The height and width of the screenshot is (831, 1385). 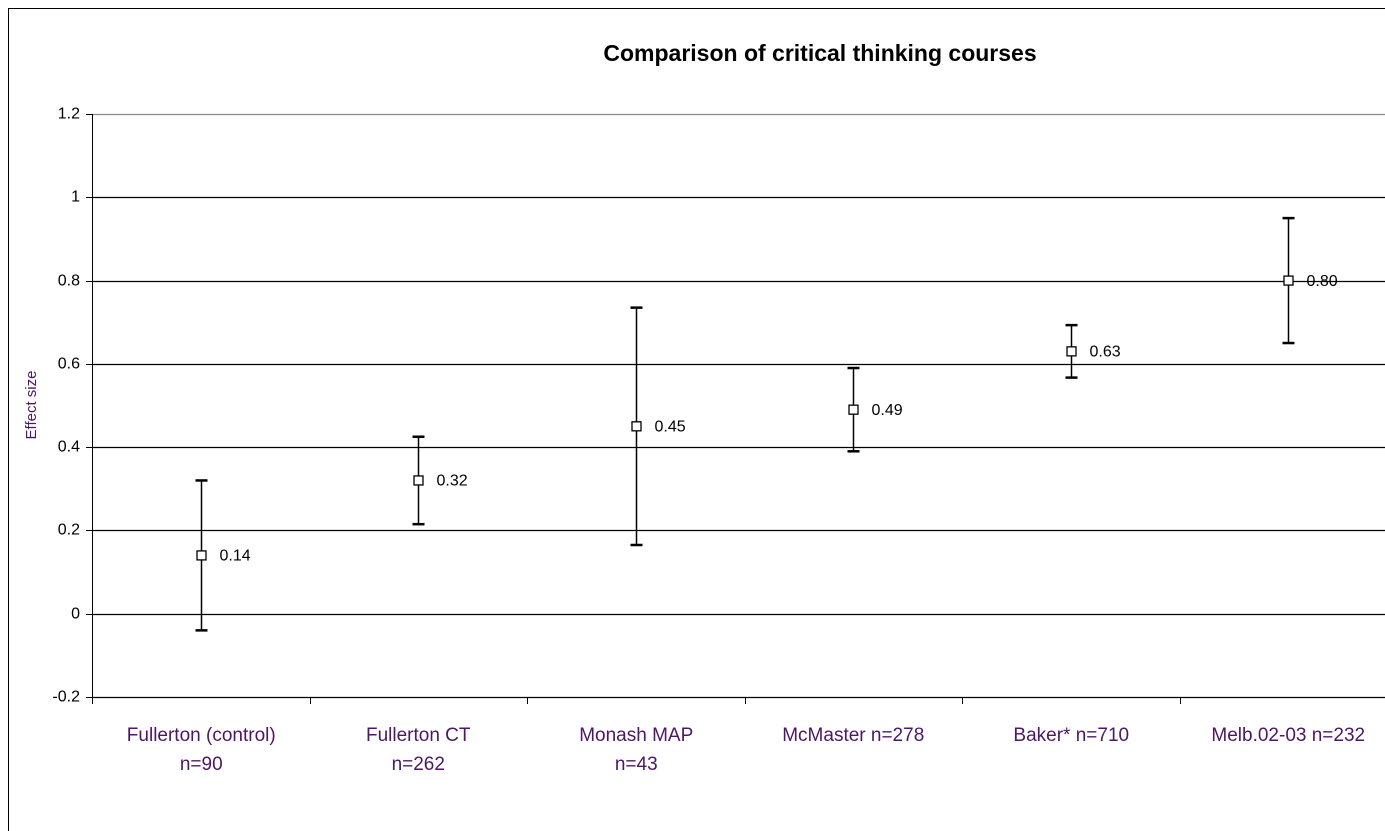 What do you see at coordinates (670, 427) in the screenshot?
I see `value-label: 0.45` at bounding box center [670, 427].